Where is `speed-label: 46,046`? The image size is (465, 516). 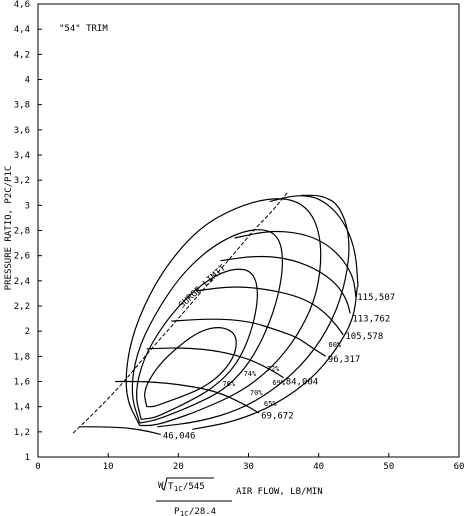 speed-label: 46,046 is located at coordinates (179, 437).